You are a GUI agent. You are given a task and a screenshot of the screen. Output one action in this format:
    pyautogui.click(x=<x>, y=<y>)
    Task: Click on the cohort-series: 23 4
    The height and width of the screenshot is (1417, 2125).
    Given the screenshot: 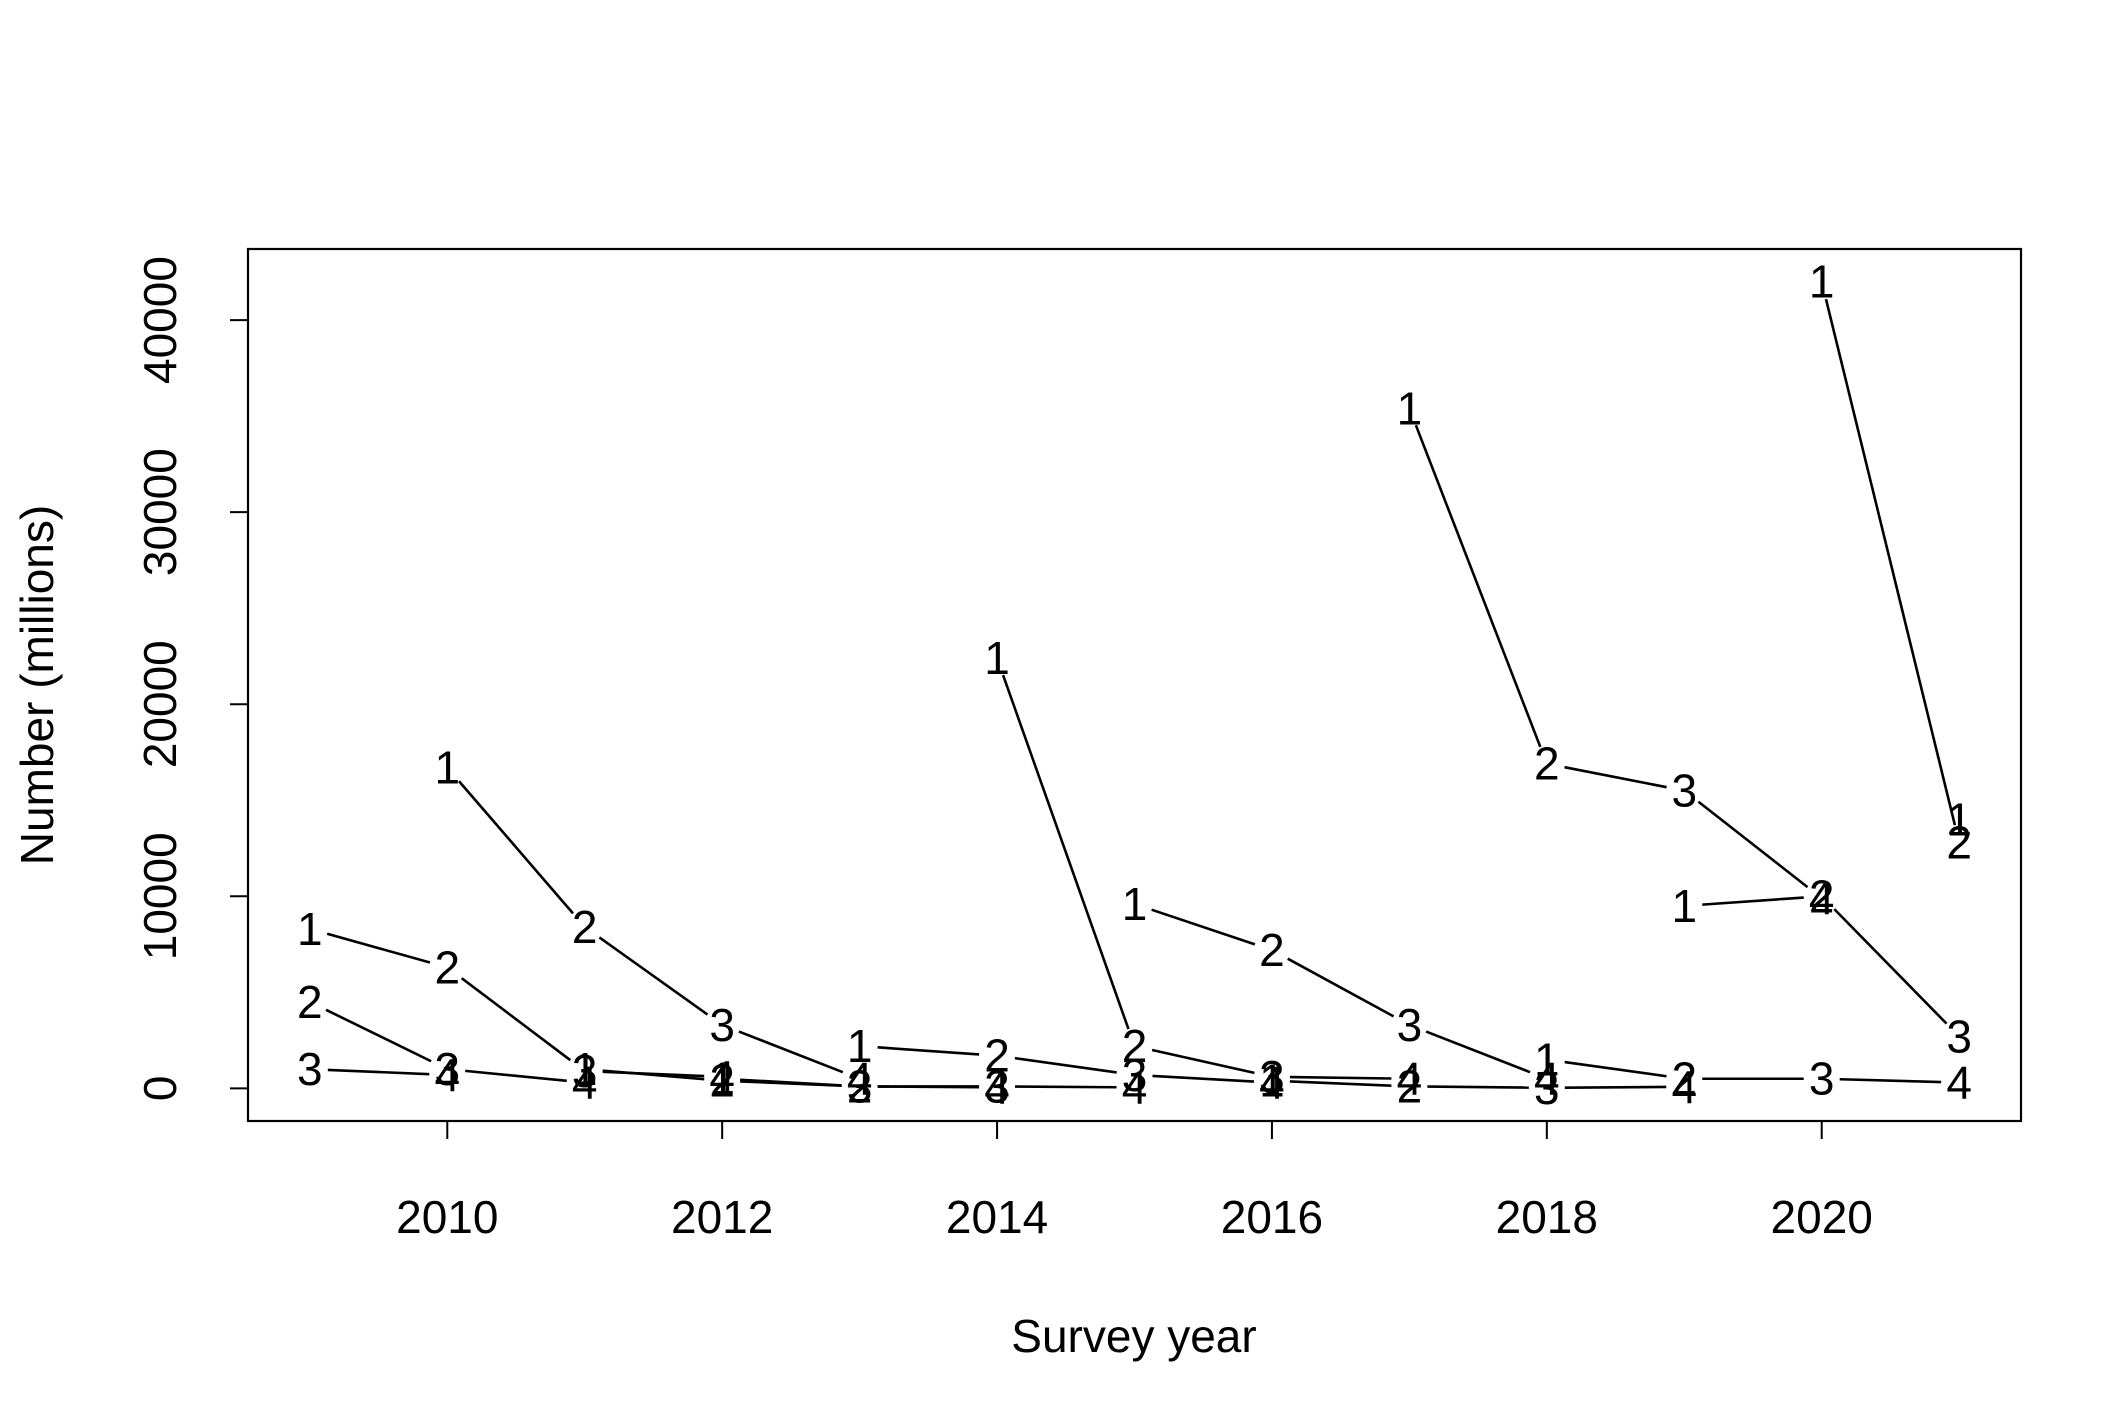 What is the action you would take?
    pyautogui.click(x=447, y=1042)
    